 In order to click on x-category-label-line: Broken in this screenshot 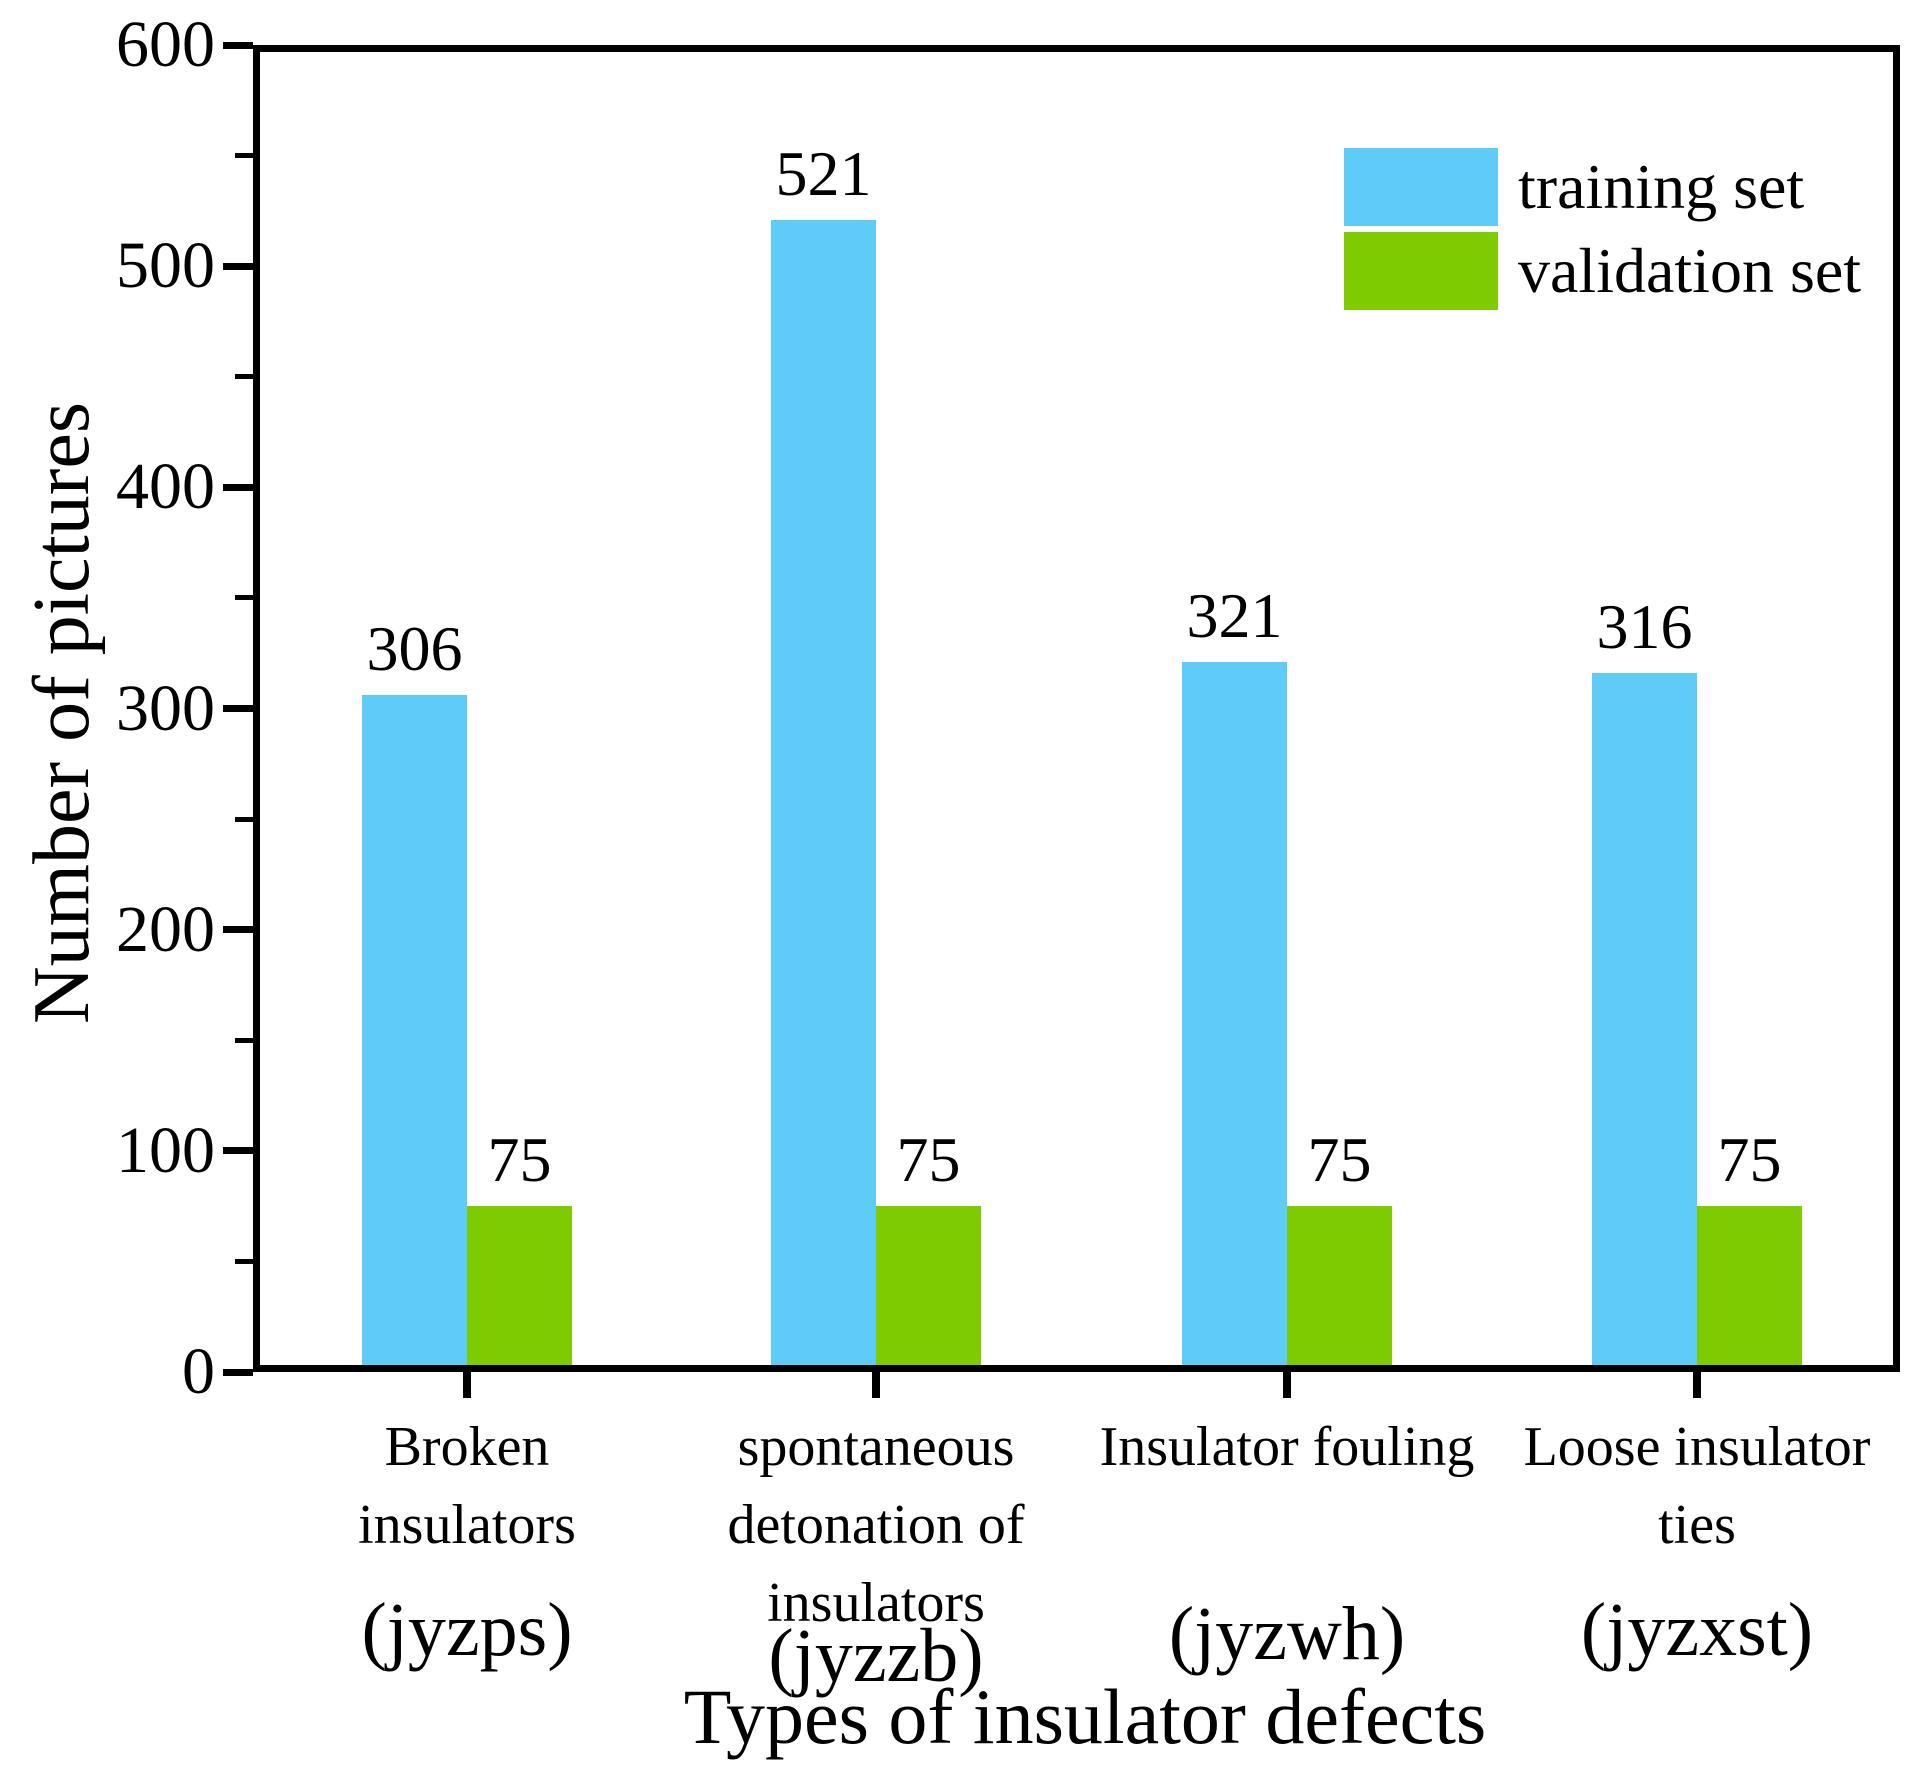, I will do `click(467, 1447)`.